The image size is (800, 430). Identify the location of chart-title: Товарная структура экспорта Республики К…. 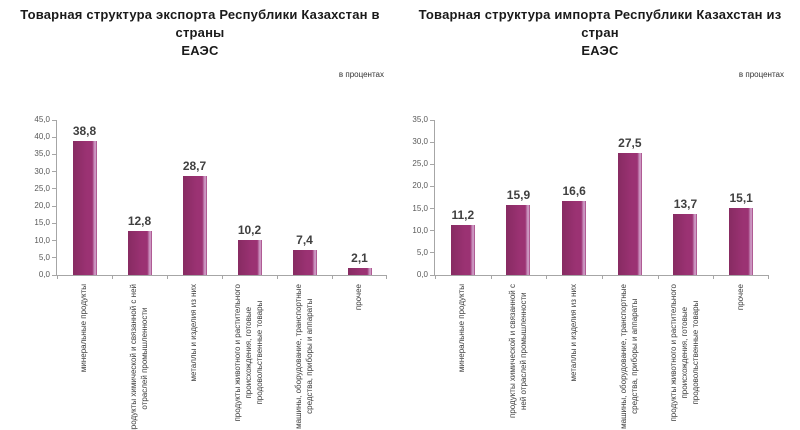
(200, 32).